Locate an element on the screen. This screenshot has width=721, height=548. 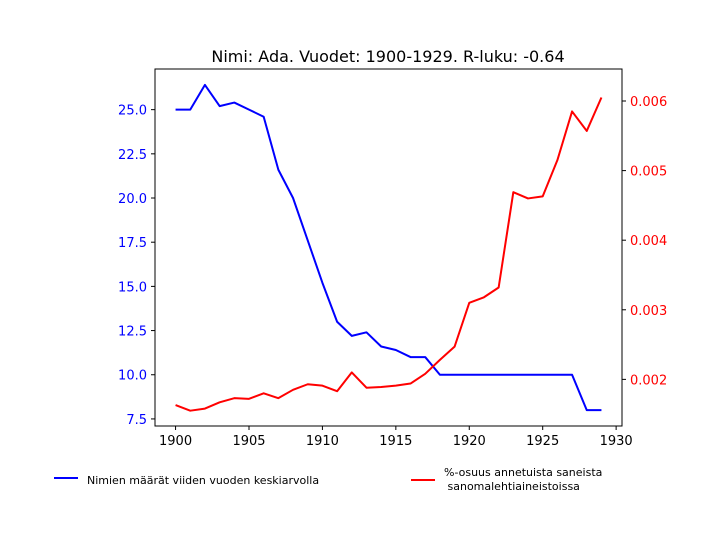
x-tick-label: 1915 is located at coordinates (395, 441).